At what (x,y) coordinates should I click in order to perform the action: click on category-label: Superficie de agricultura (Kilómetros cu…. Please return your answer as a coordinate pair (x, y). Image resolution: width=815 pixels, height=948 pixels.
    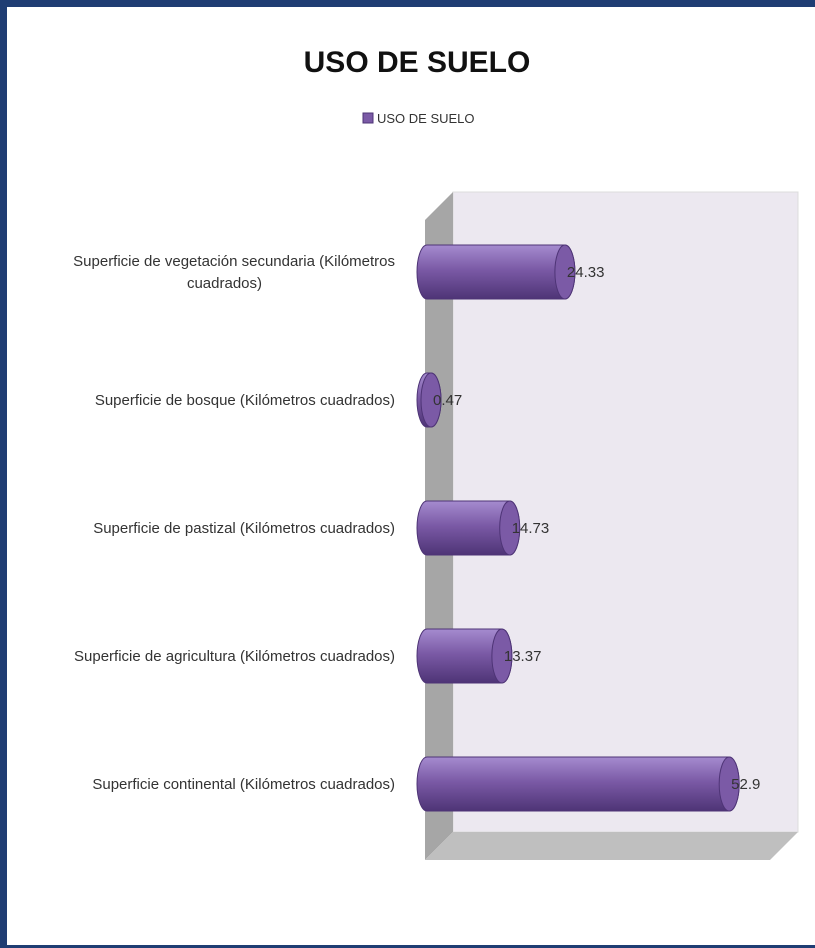
    Looking at the image, I should click on (234, 656).